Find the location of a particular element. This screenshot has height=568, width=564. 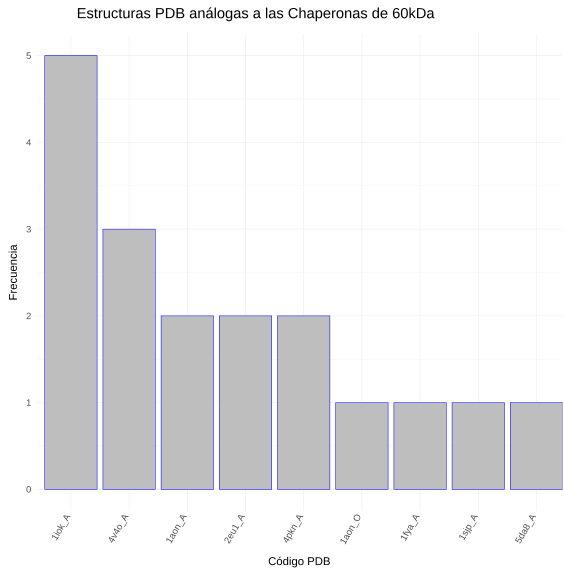

y-axis-title: Frecuencia is located at coordinates (12, 272).